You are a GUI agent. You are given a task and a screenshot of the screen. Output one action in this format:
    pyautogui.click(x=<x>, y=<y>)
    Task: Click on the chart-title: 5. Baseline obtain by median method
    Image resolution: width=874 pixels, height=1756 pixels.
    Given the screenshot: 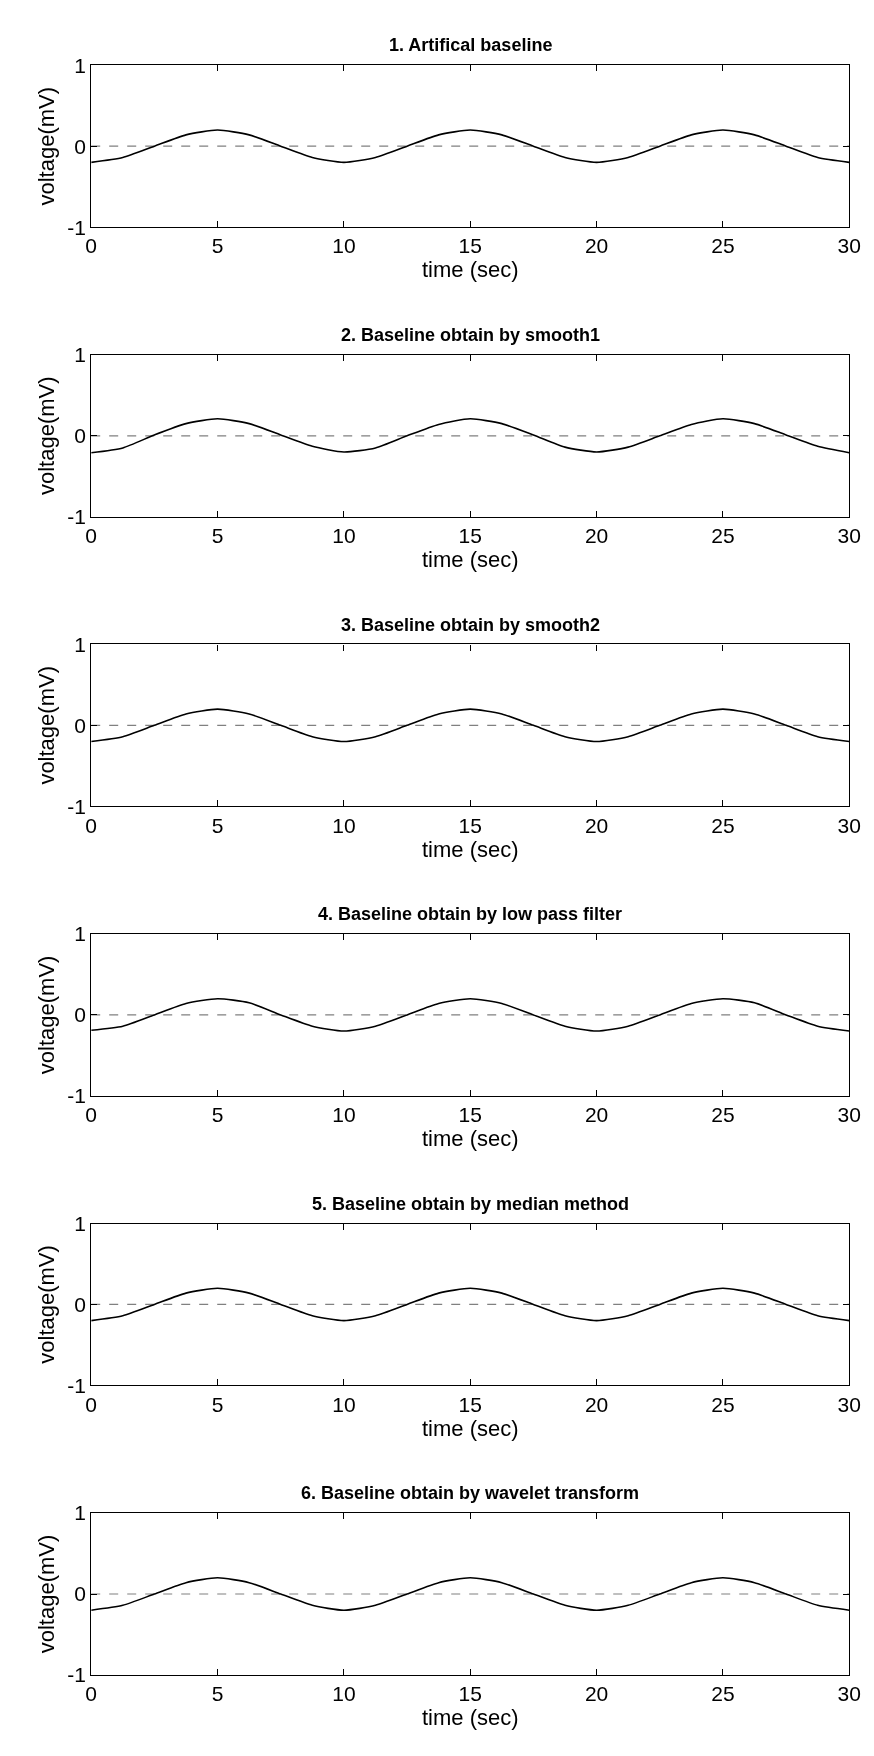 What is the action you would take?
    pyautogui.click(x=471, y=1204)
    